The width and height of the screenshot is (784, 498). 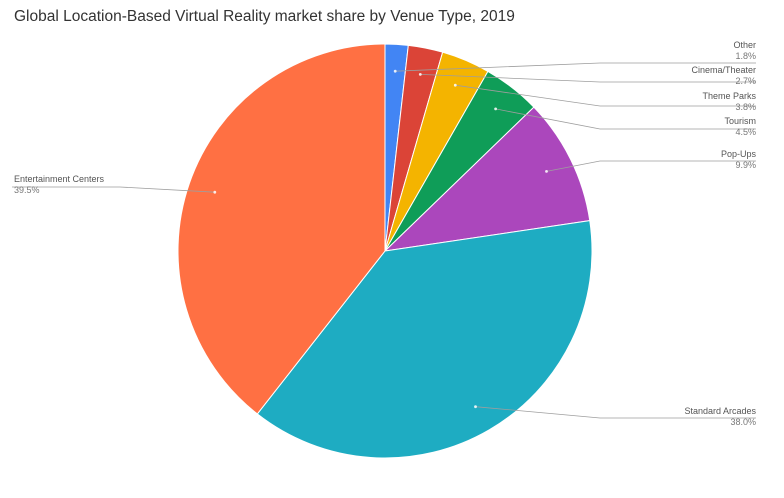 What do you see at coordinates (739, 154) in the screenshot?
I see `slice-label-pop-ups: Pop-Ups` at bounding box center [739, 154].